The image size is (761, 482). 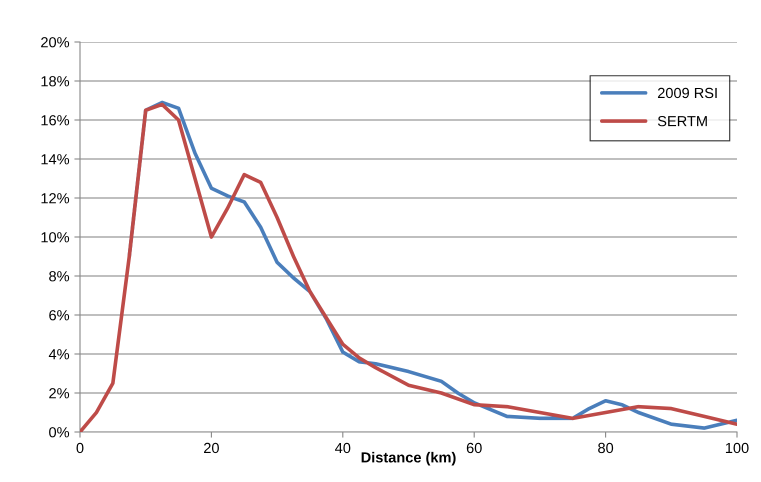 What do you see at coordinates (59, 315) in the screenshot?
I see `y-tick-label: 6%` at bounding box center [59, 315].